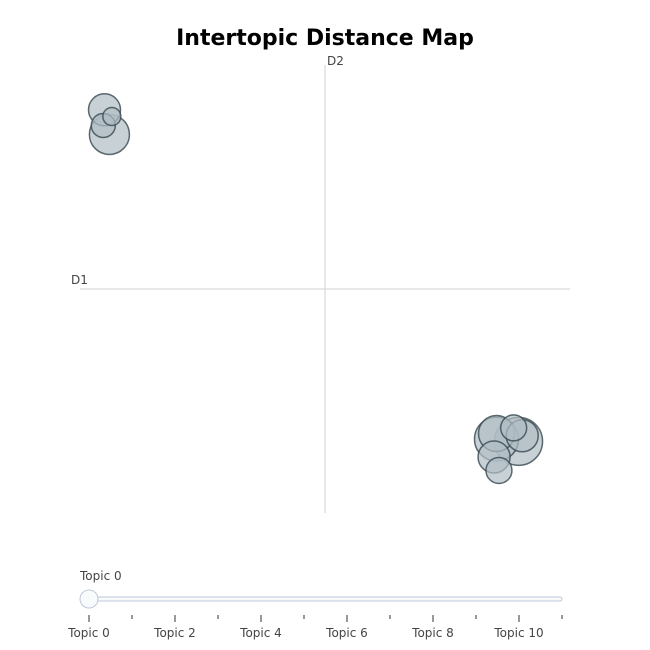 The width and height of the screenshot is (650, 650). Describe the element at coordinates (518, 633) in the screenshot. I see `slider-tick-label: Topic 10` at that location.